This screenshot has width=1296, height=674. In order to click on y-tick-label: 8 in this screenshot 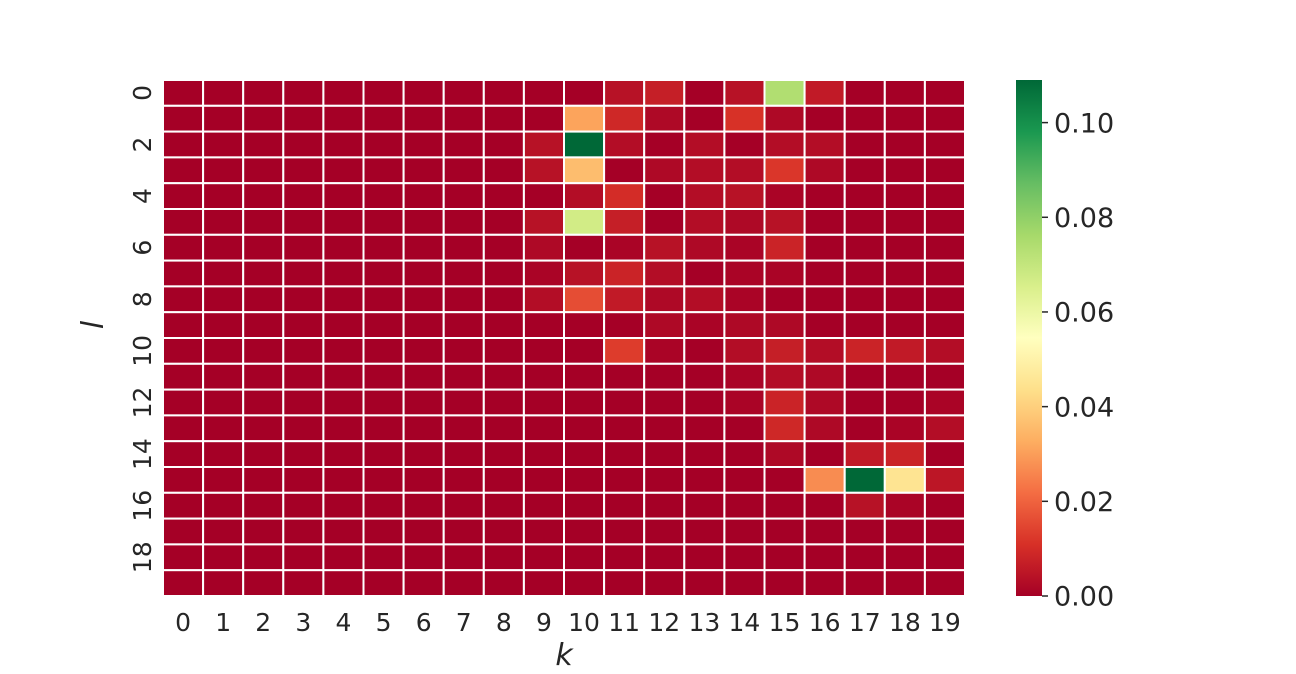, I will do `click(142, 299)`.